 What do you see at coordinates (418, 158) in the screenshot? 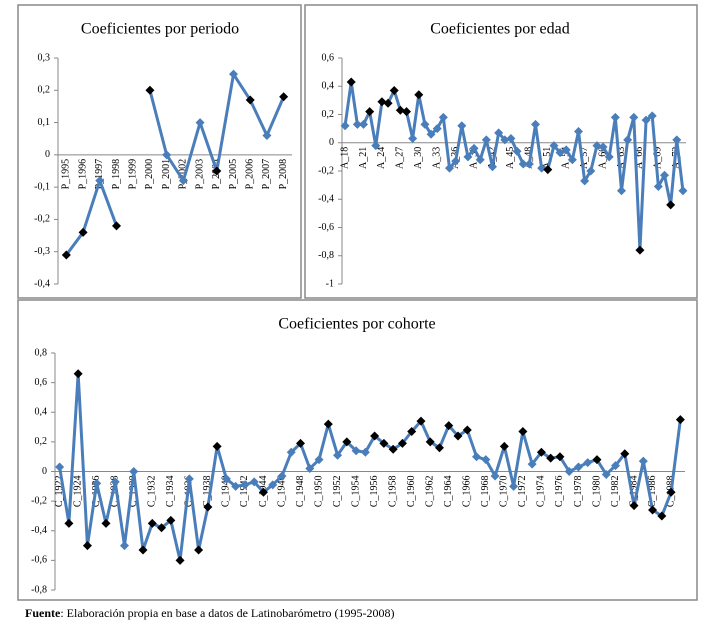
I see `x-tick-label: A_30` at bounding box center [418, 158].